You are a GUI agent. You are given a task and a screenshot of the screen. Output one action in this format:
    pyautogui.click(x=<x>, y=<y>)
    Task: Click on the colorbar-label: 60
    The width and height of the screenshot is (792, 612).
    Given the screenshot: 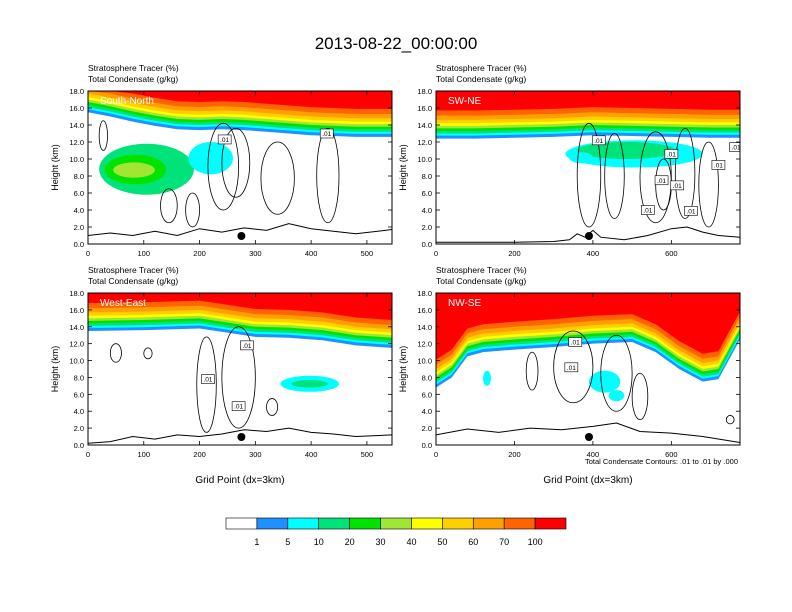 What is the action you would take?
    pyautogui.click(x=473, y=542)
    